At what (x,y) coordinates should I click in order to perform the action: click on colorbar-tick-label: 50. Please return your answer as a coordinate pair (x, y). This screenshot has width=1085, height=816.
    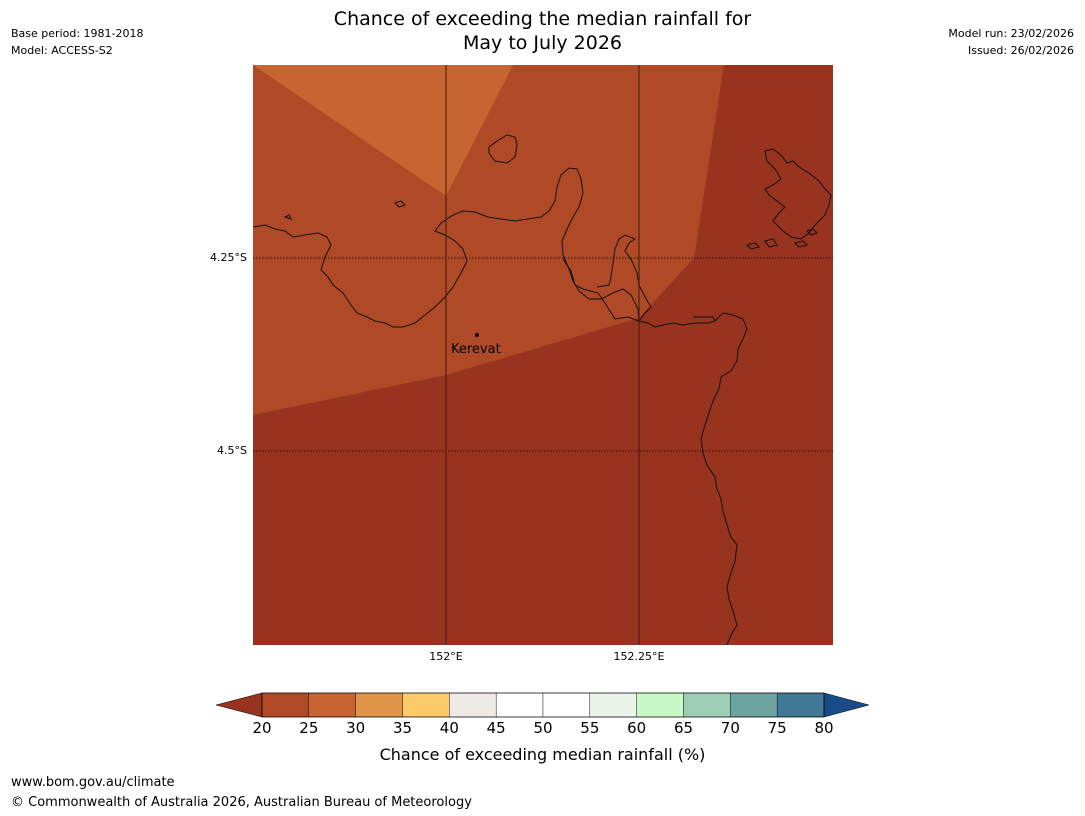
    Looking at the image, I should click on (543, 728).